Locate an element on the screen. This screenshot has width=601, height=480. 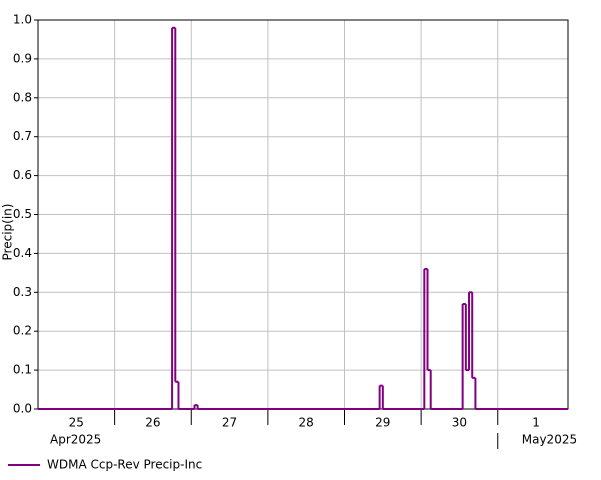
y-tick-label: 0.9 is located at coordinates (22, 58).